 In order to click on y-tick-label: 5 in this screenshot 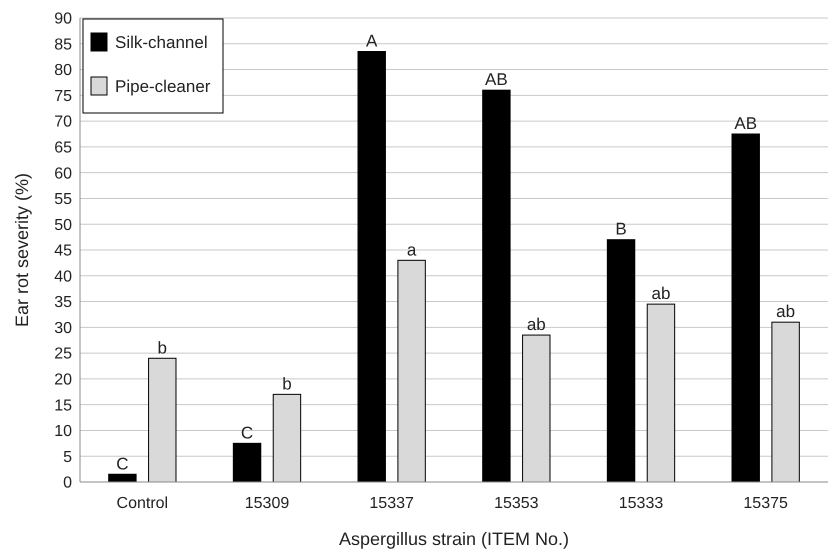, I will do `click(67, 457)`.